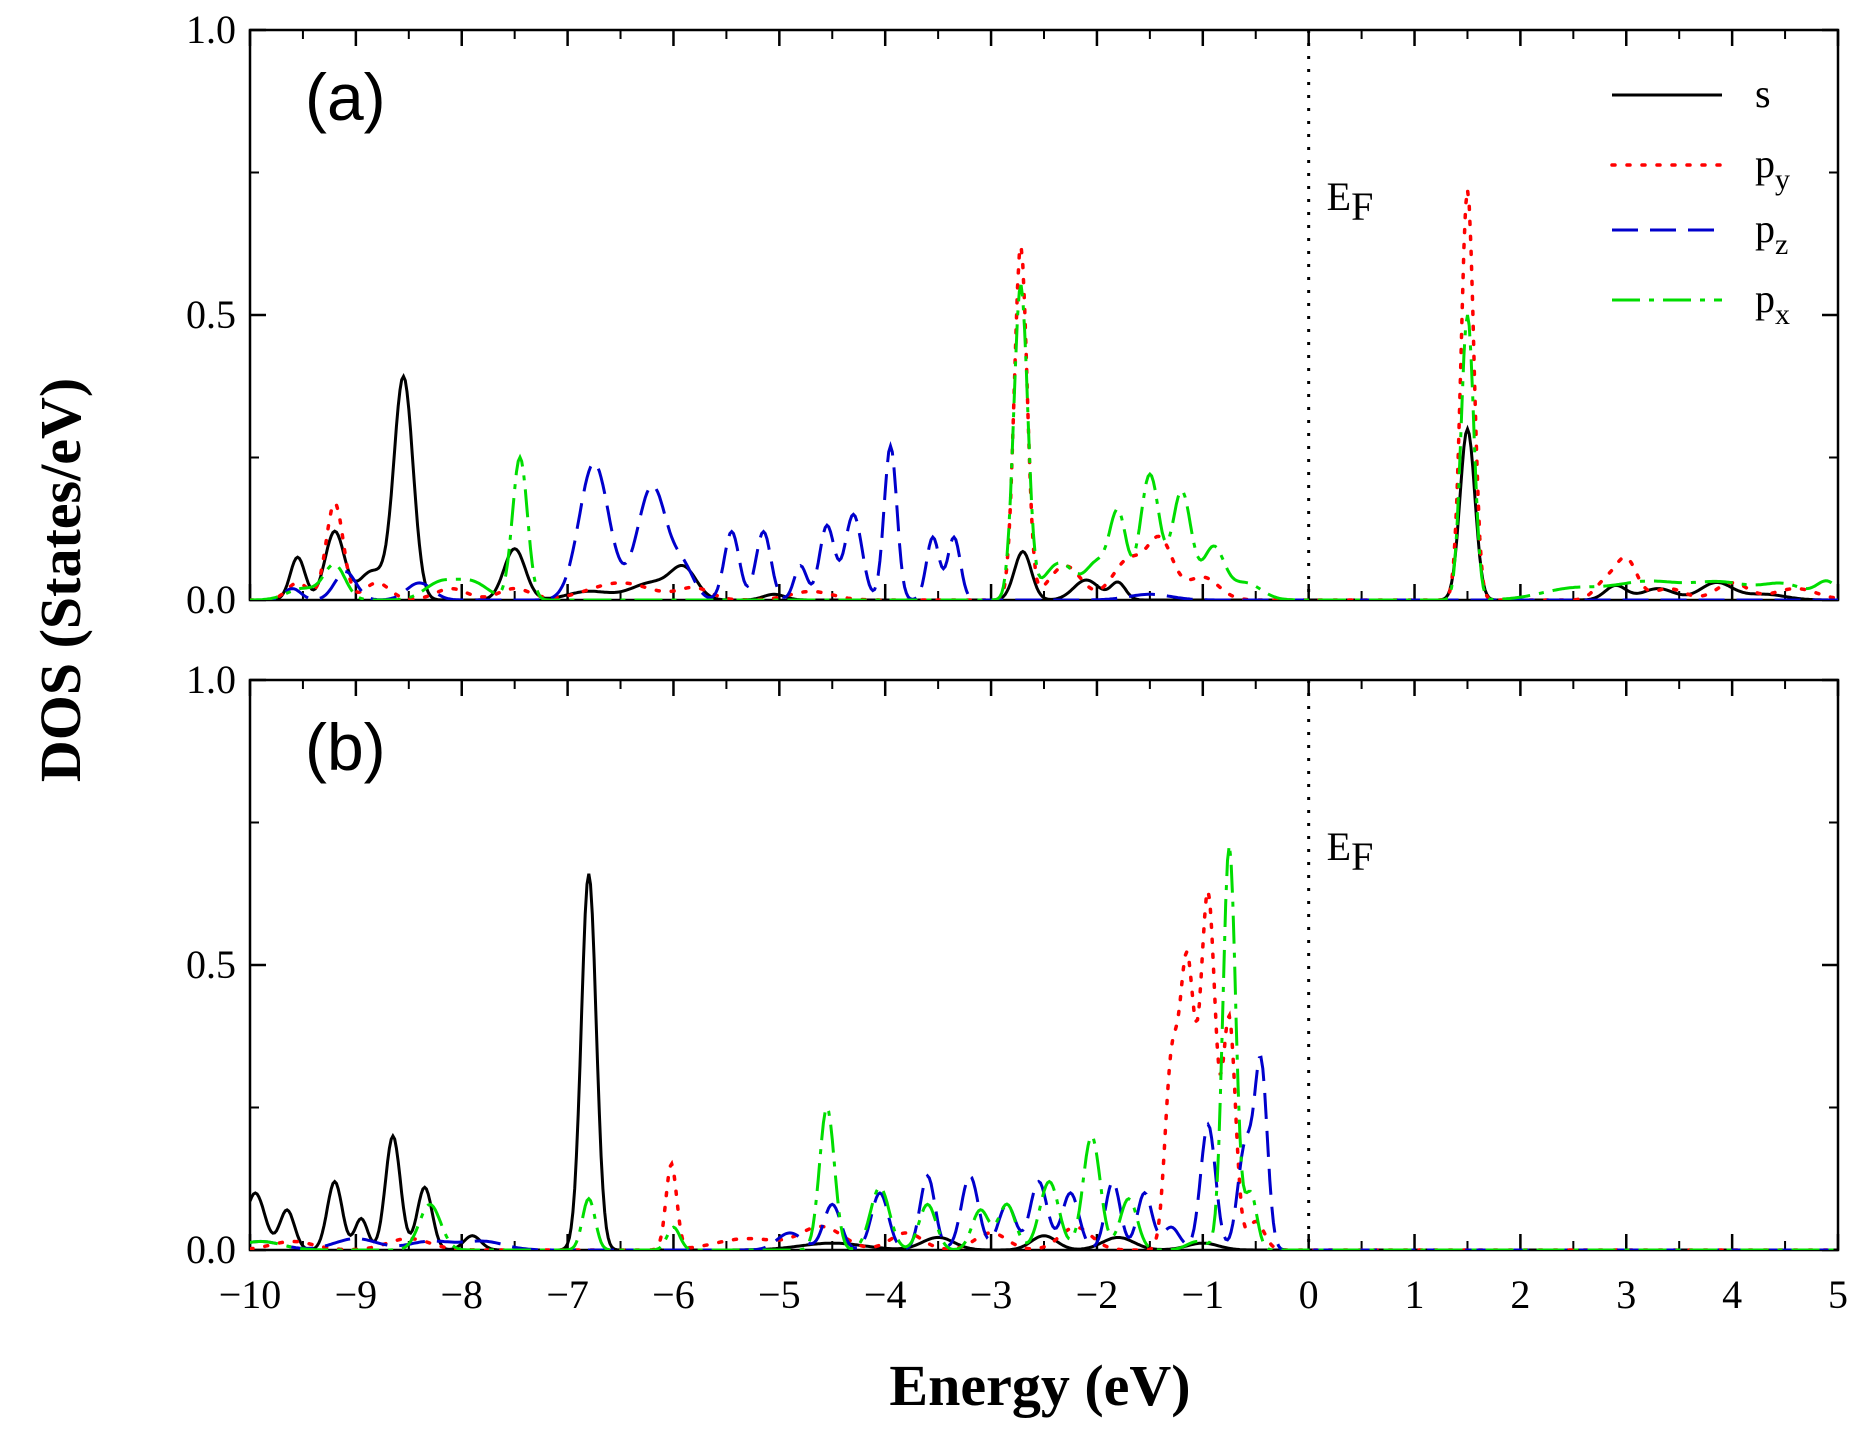 Image resolution: width=1854 pixels, height=1446 pixels. I want to click on legend-label-s: s, so click(1763, 93).